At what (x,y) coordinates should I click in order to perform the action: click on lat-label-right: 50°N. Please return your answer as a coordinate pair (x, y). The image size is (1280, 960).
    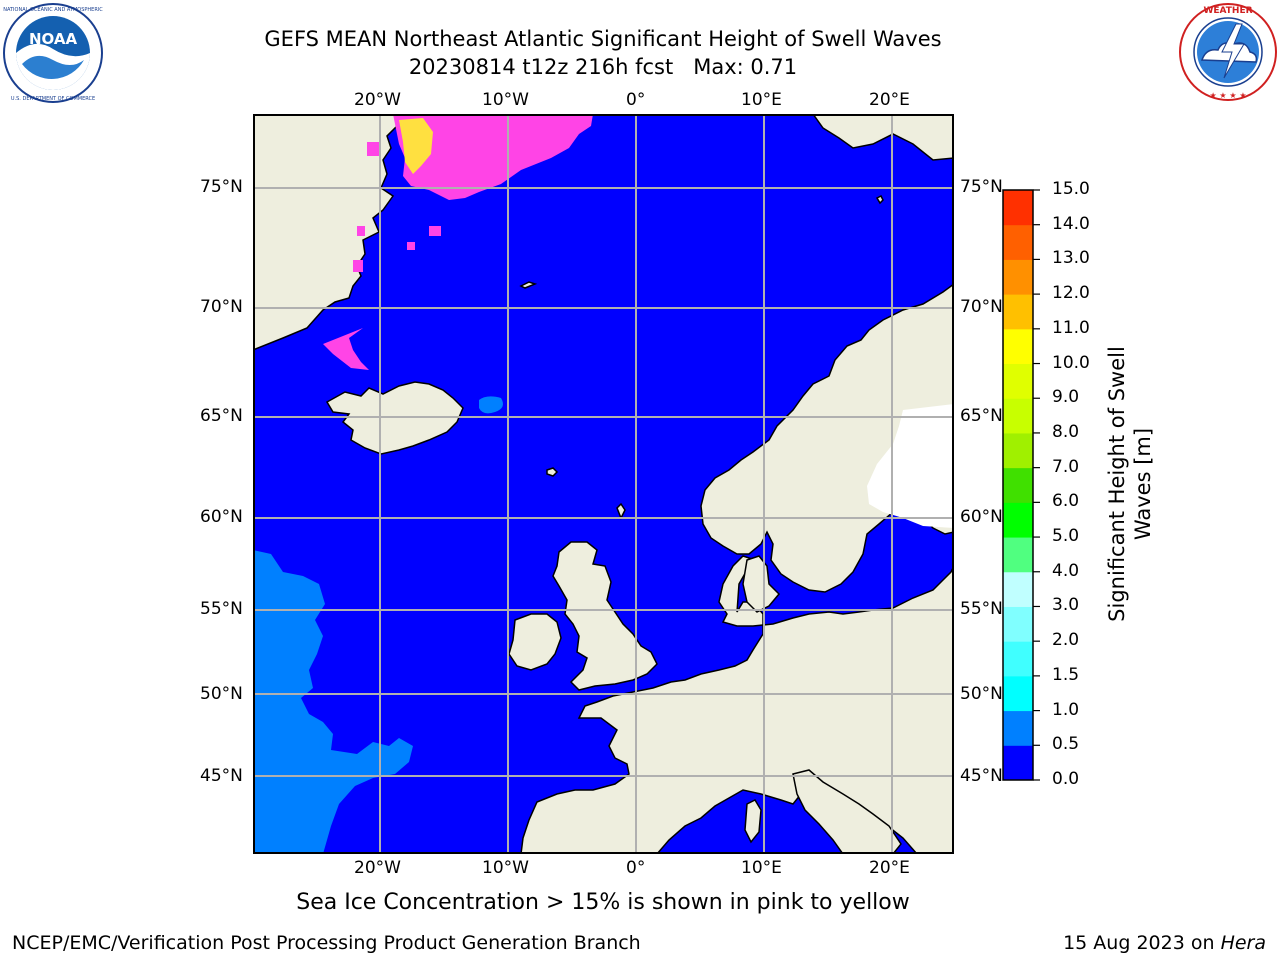
    Looking at the image, I should click on (981, 694).